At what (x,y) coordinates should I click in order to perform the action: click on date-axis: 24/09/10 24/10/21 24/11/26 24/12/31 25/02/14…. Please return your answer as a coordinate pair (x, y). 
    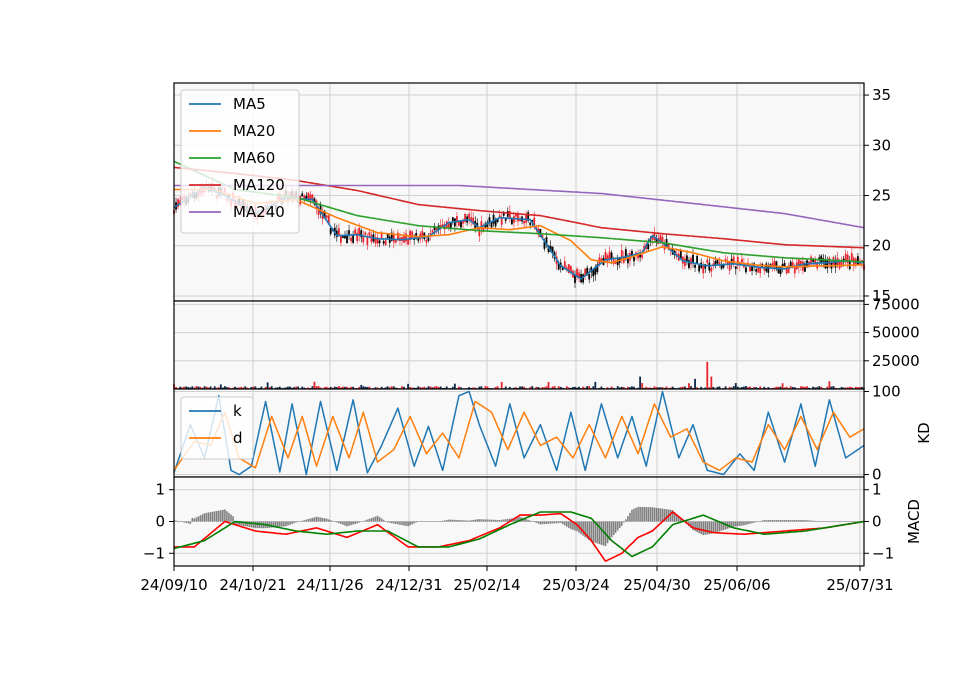
    Looking at the image, I should click on (517, 580).